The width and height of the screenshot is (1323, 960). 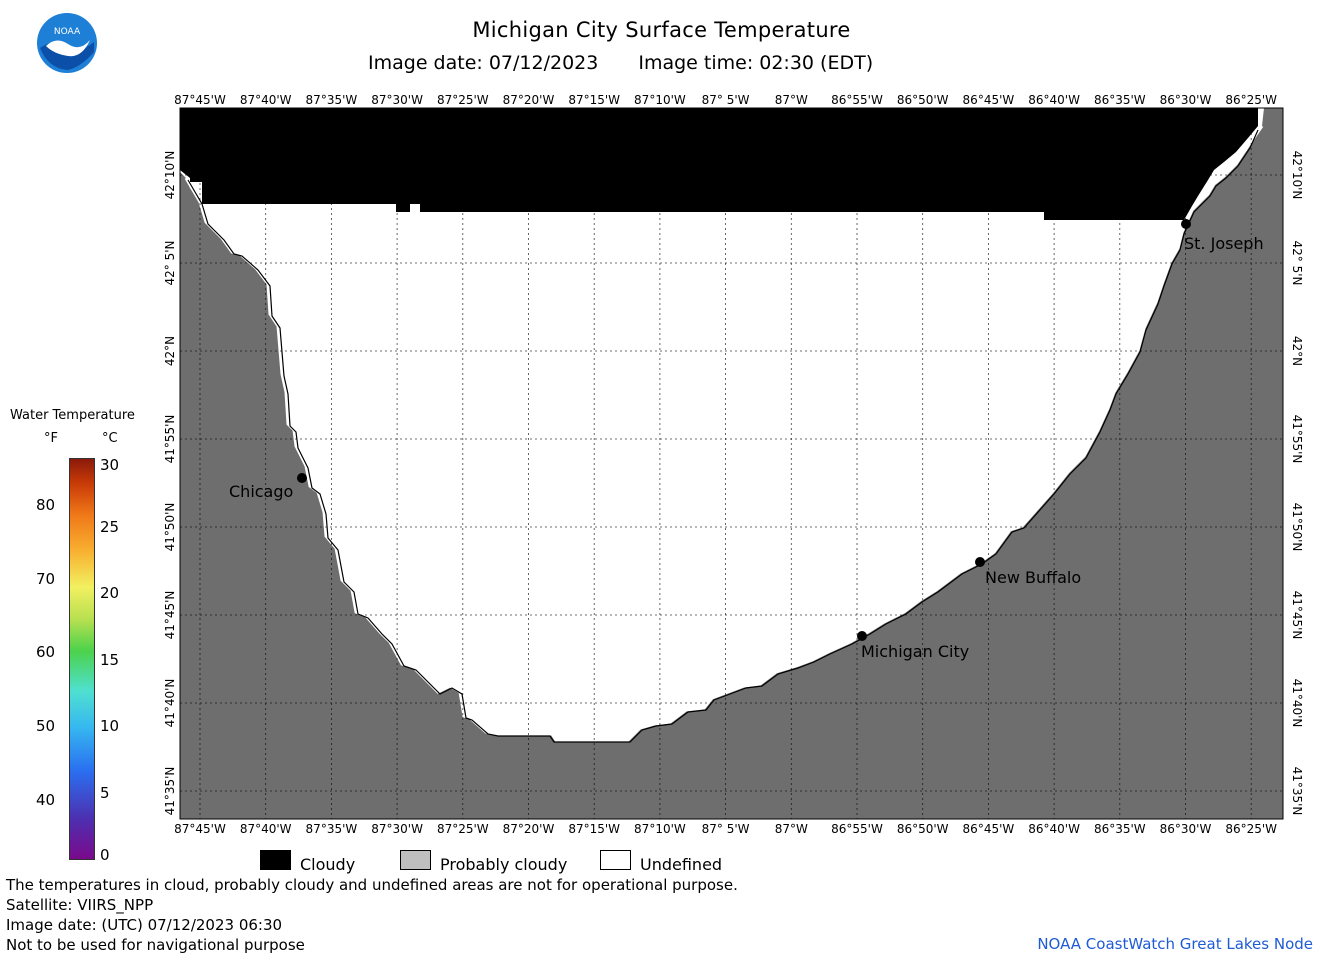 What do you see at coordinates (529, 829) in the screenshot?
I see `lon-label-bottom: 87°20'W` at bounding box center [529, 829].